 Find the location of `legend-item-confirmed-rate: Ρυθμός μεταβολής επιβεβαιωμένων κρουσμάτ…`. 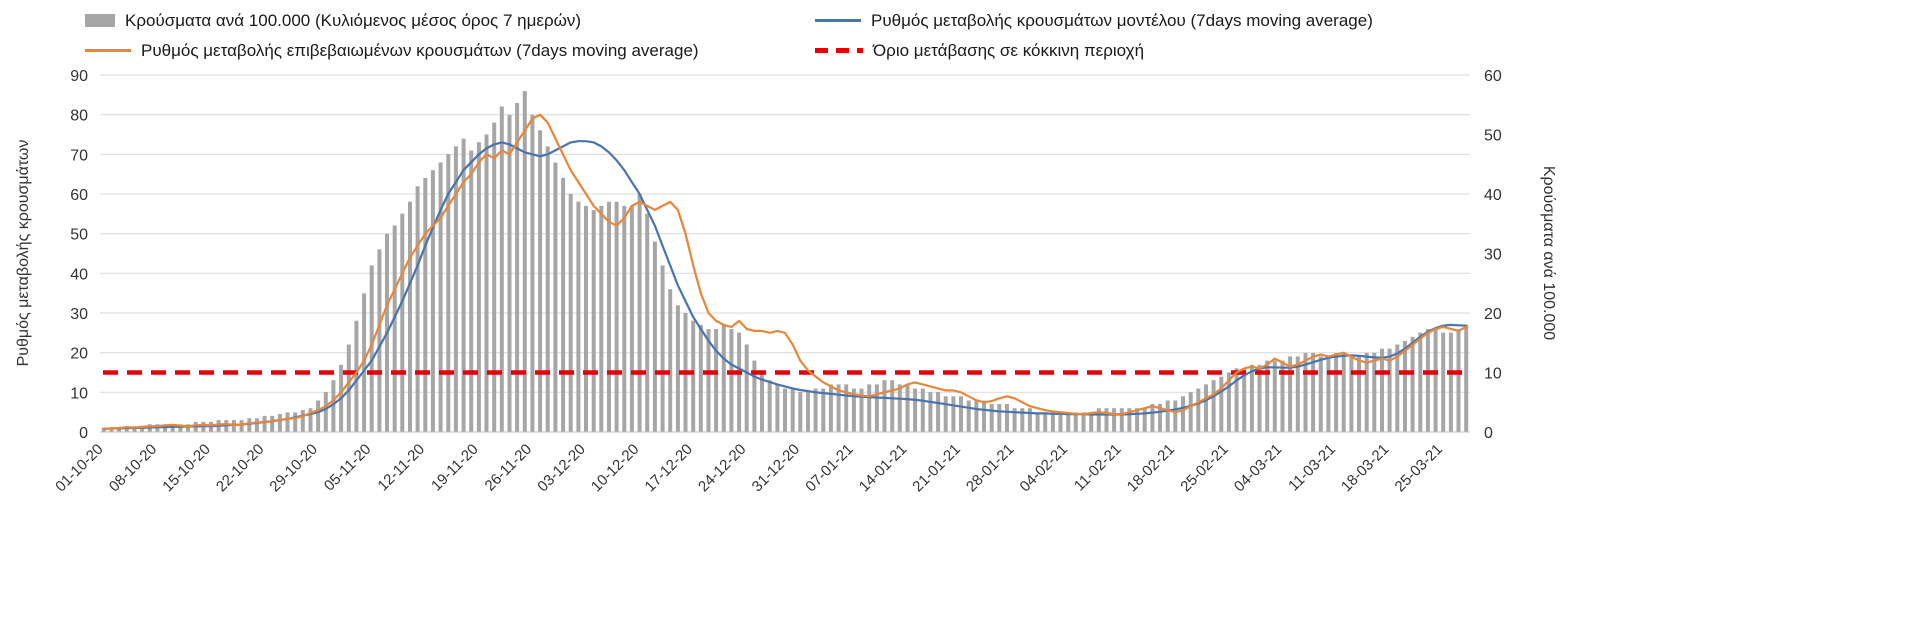

legend-item-confirmed-rate: Ρυθμός μεταβολής επιβεβαιωμένων κρουσμάτ… is located at coordinates (450, 50).